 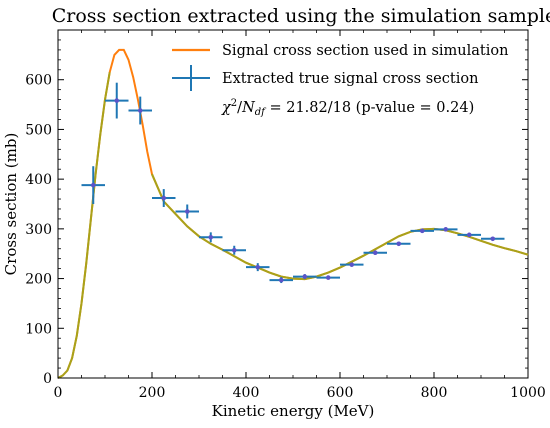 I want to click on x-tick-label-5: 1000, so click(x=528, y=393).